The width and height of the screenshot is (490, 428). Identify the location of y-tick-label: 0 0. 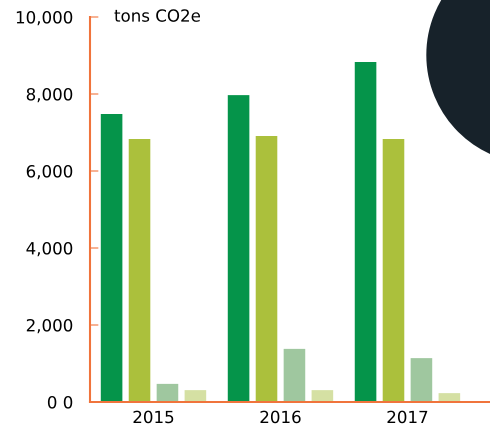
(60, 402).